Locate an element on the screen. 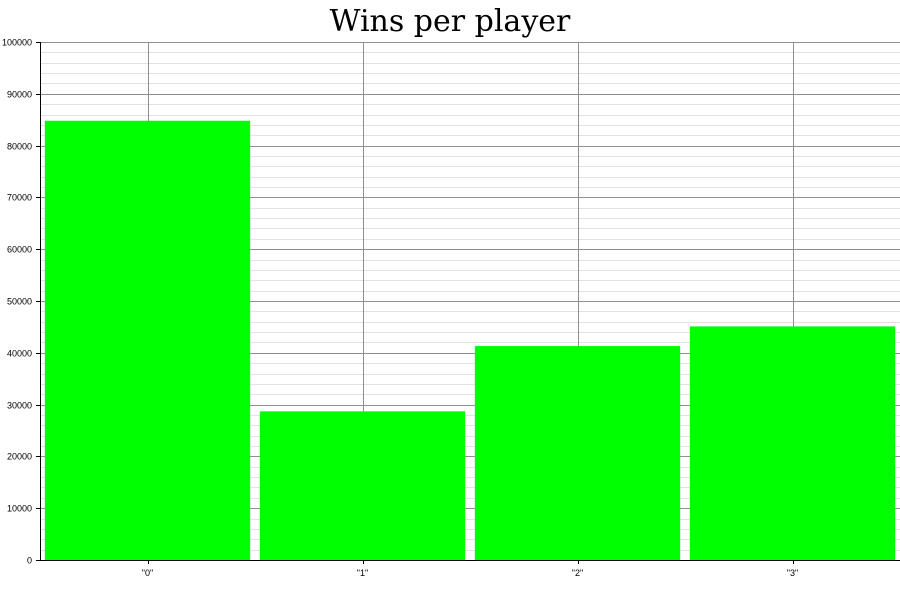 The height and width of the screenshot is (600, 900). y-tick-label: 0 is located at coordinates (29, 561).